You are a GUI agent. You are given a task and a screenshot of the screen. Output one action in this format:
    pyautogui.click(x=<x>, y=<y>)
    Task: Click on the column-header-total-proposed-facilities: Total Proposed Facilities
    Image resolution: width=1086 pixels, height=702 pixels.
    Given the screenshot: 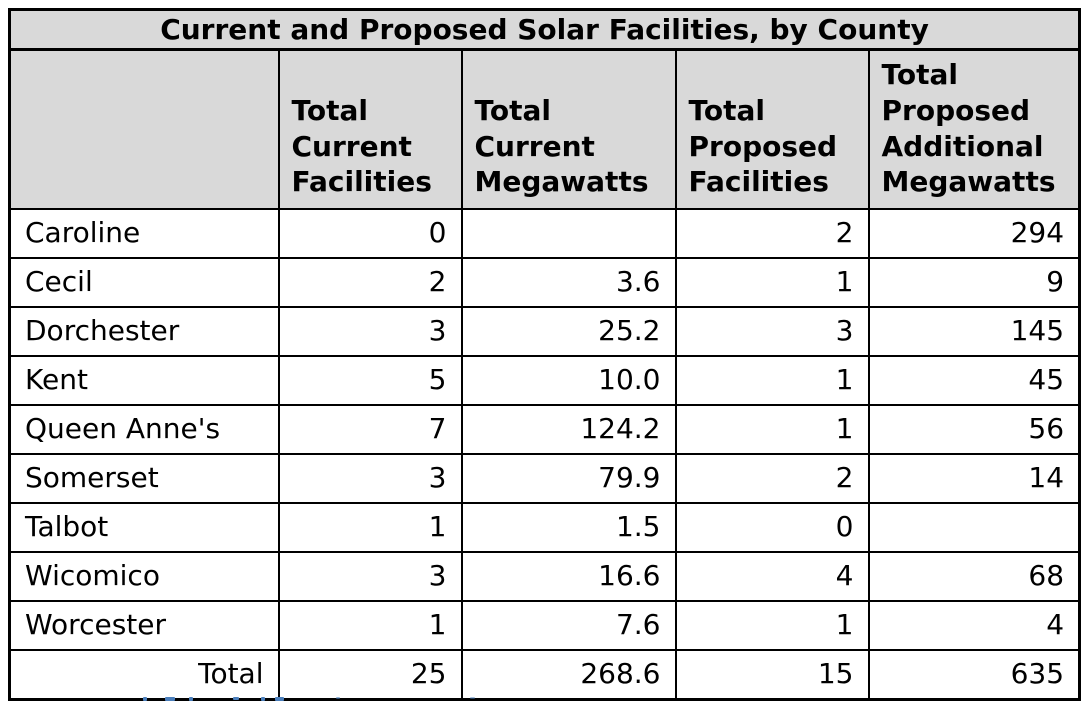 What is the action you would take?
    pyautogui.click(x=772, y=129)
    